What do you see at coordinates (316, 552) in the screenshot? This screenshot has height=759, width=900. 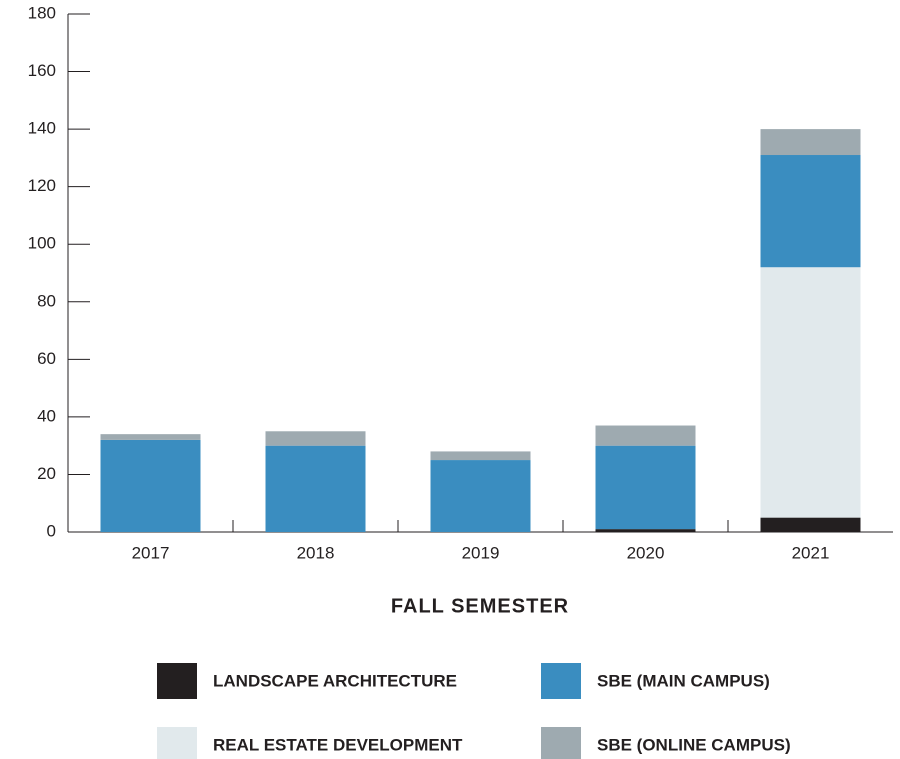 I see `x-tick-label: 2018` at bounding box center [316, 552].